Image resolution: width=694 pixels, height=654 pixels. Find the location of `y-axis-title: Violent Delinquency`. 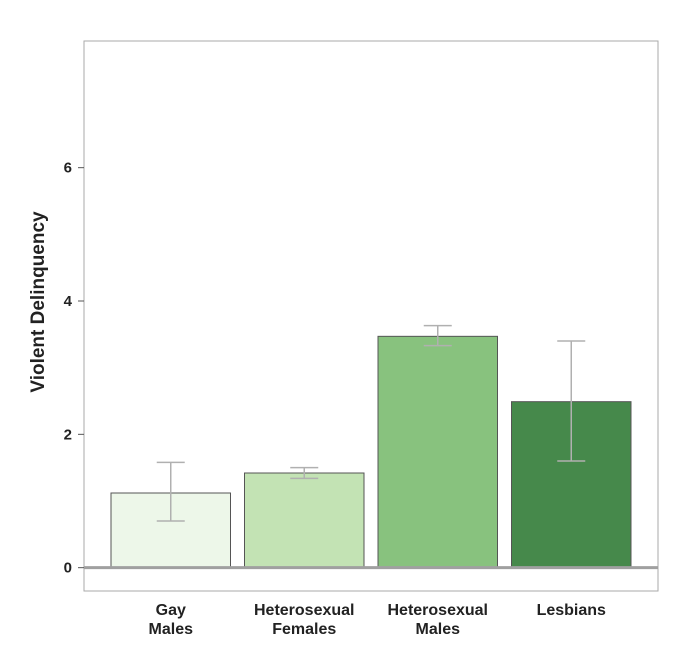

y-axis-title: Violent Delinquency is located at coordinates (38, 302).